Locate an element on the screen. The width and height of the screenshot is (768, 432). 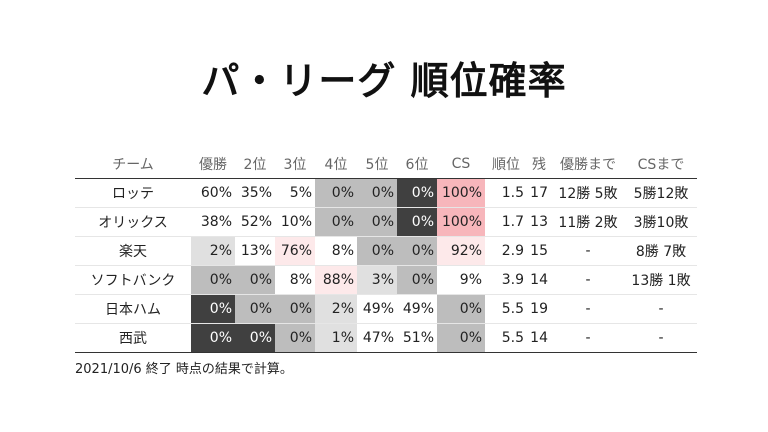
table-cell: 17 is located at coordinates (539, 193).